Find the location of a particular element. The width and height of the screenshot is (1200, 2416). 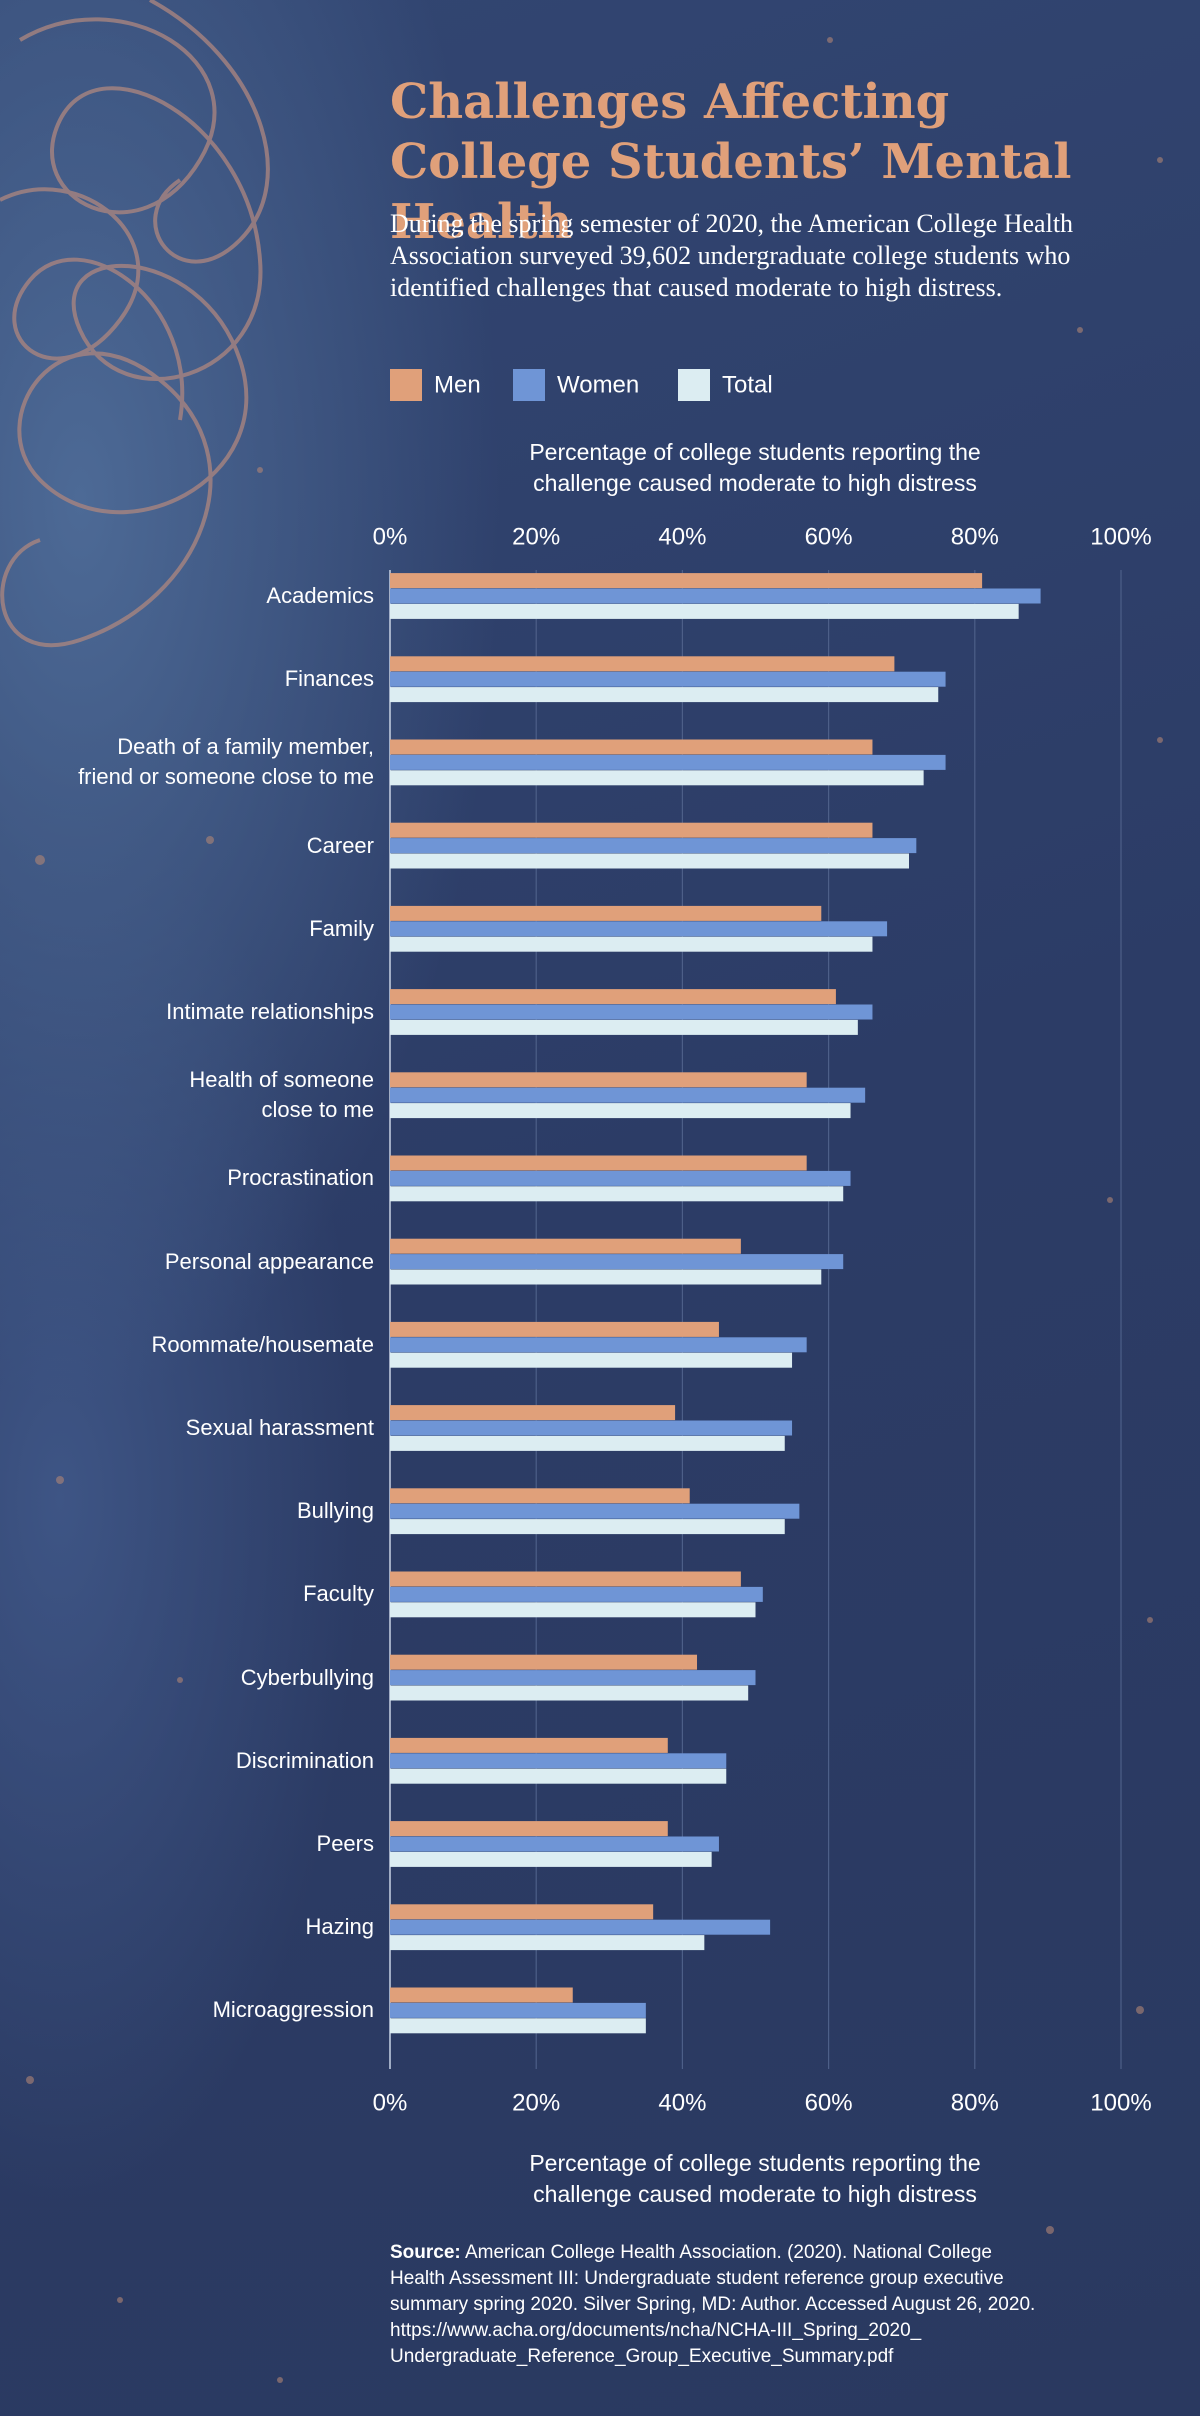

legend-label: Men is located at coordinates (457, 384).